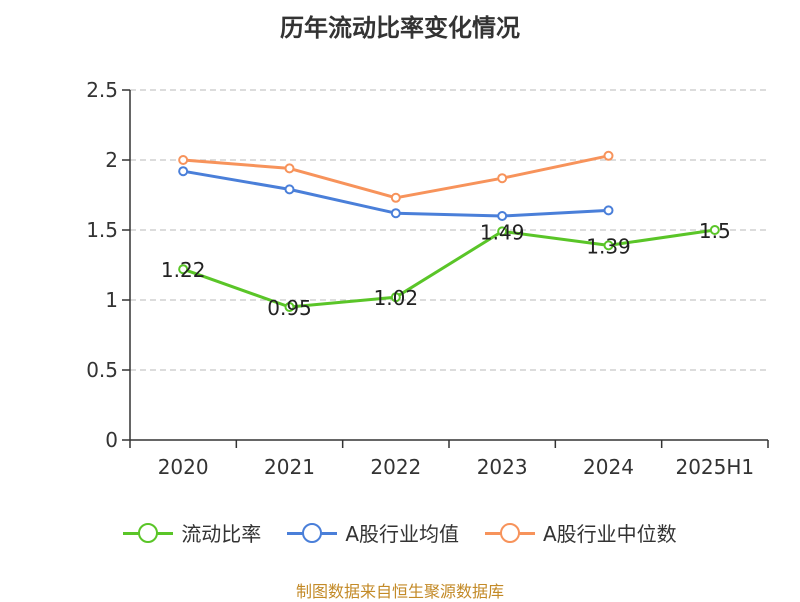 The width and height of the screenshot is (800, 602). Describe the element at coordinates (396, 177) in the screenshot. I see `series-line-industry_median` at that location.